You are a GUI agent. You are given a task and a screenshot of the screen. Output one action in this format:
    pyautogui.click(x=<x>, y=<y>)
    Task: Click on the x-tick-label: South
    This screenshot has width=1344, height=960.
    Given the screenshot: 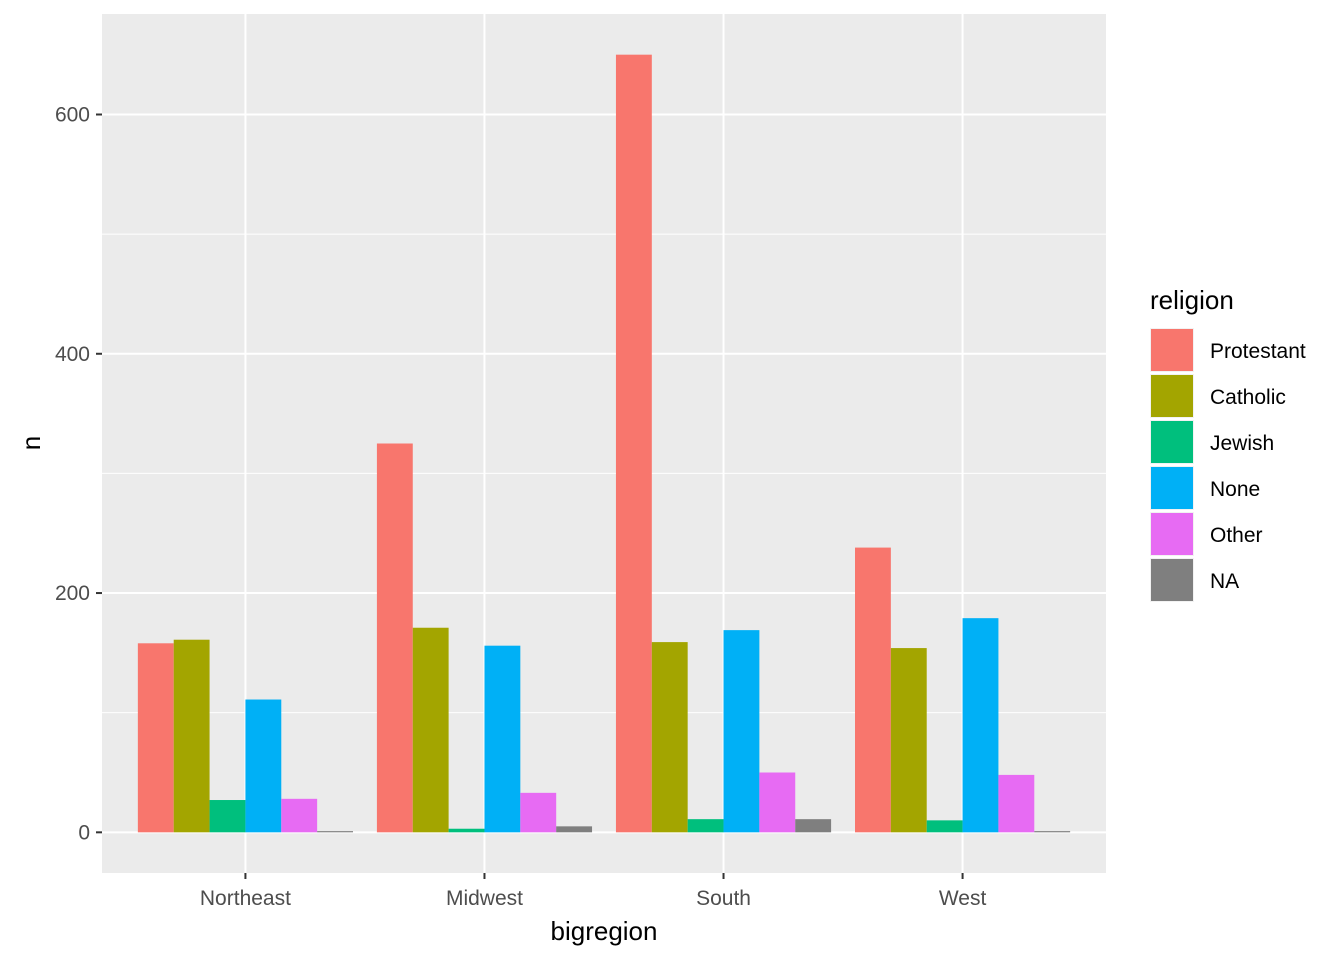 What is the action you would take?
    pyautogui.click(x=723, y=898)
    